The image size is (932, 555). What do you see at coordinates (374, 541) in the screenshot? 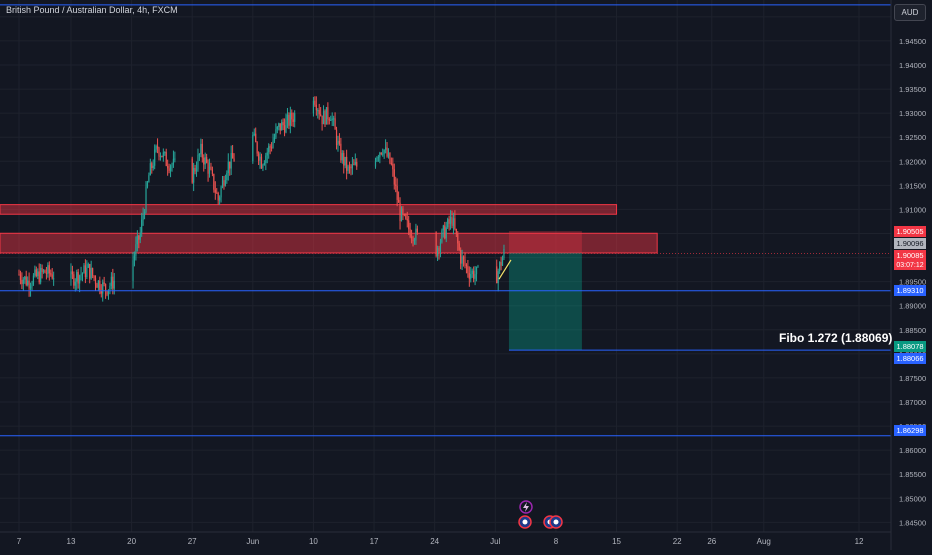
I see `time-tick-label: 17` at bounding box center [374, 541].